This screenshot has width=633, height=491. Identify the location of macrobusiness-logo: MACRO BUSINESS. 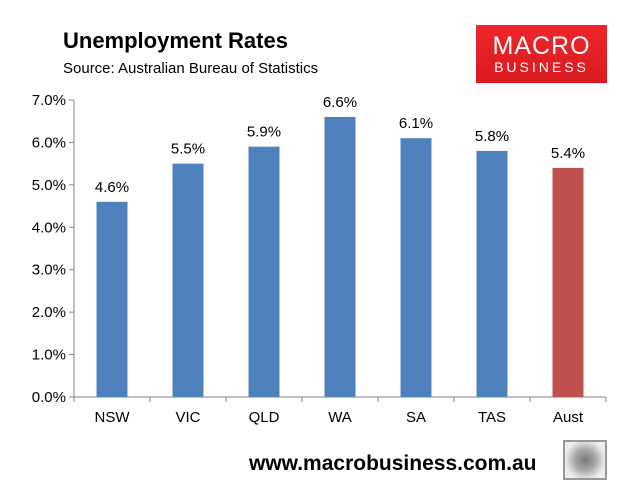
(541, 54).